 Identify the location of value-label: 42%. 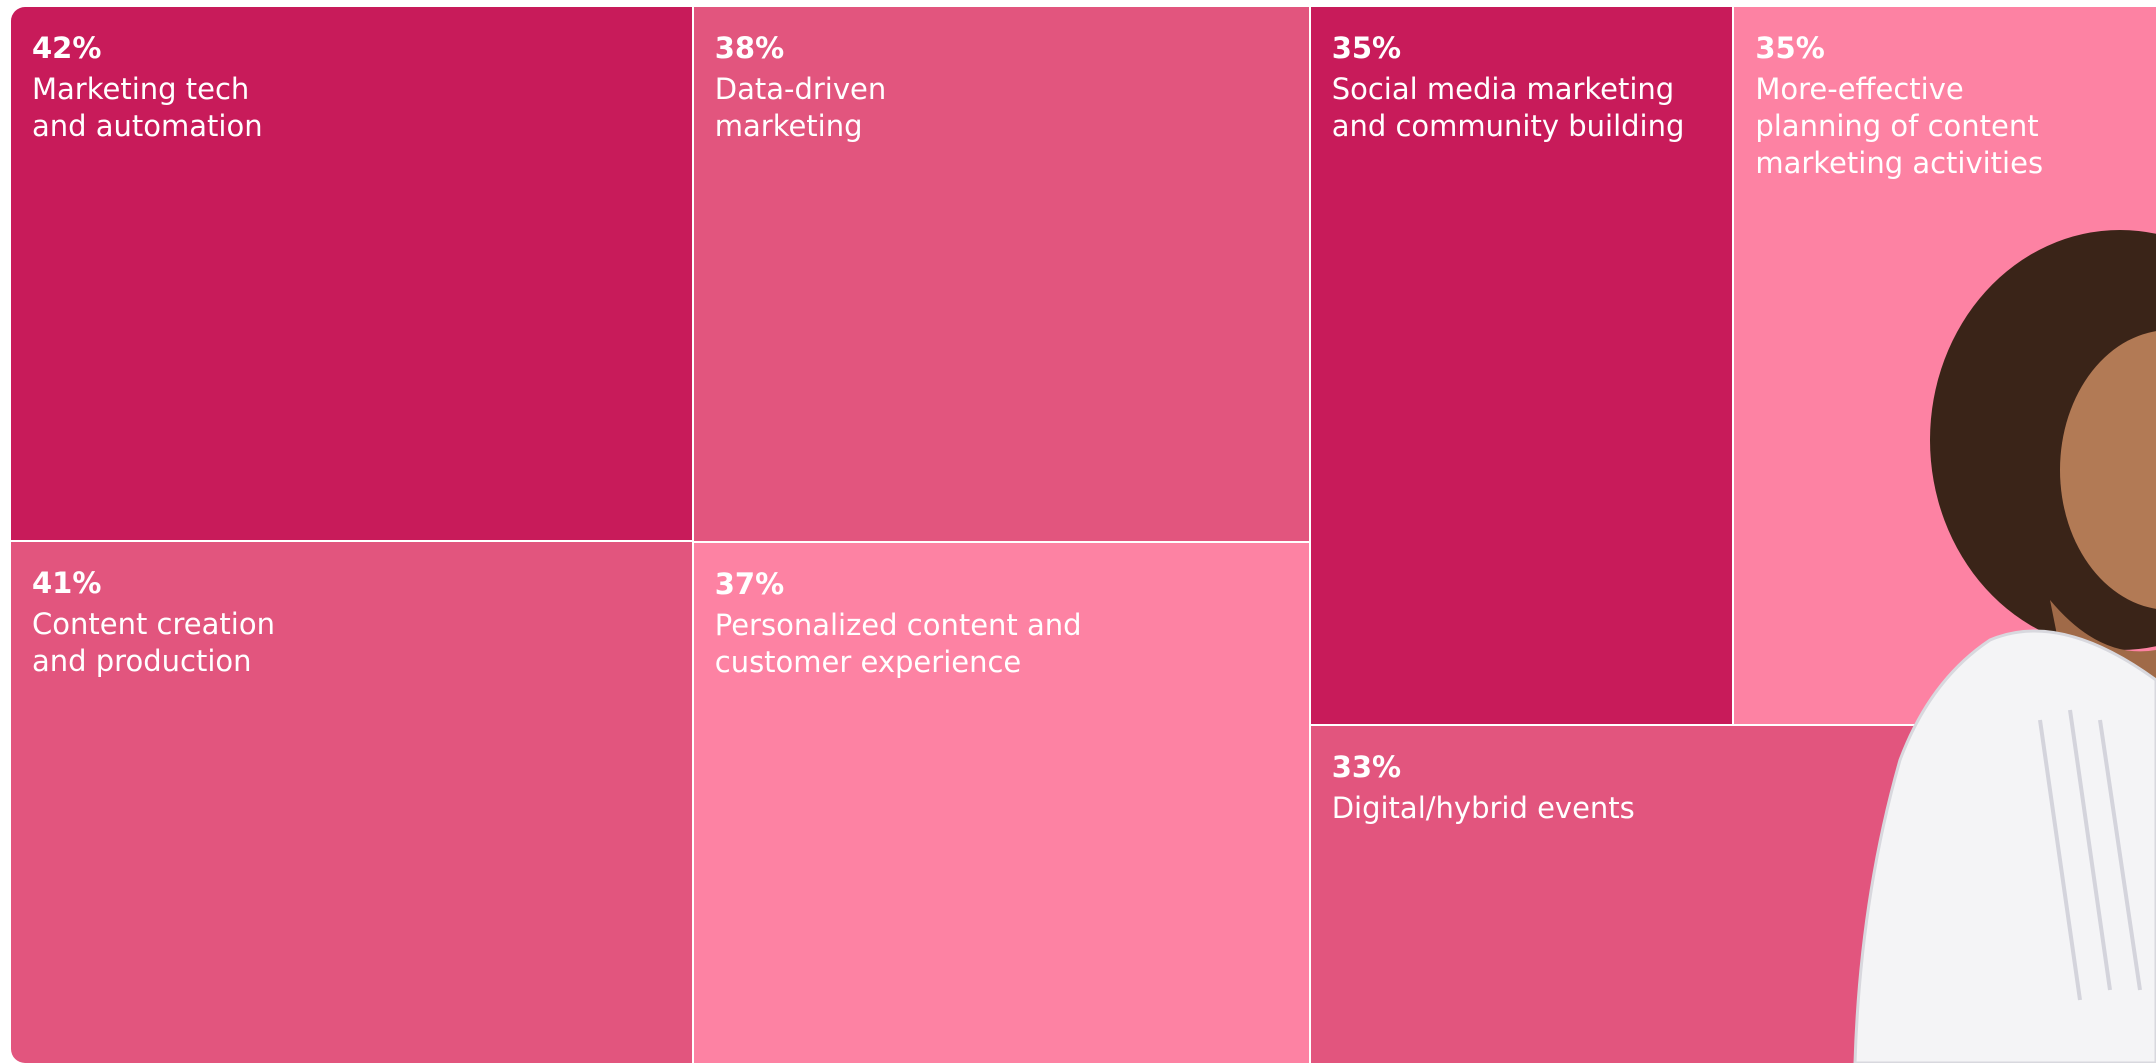
(67, 48).